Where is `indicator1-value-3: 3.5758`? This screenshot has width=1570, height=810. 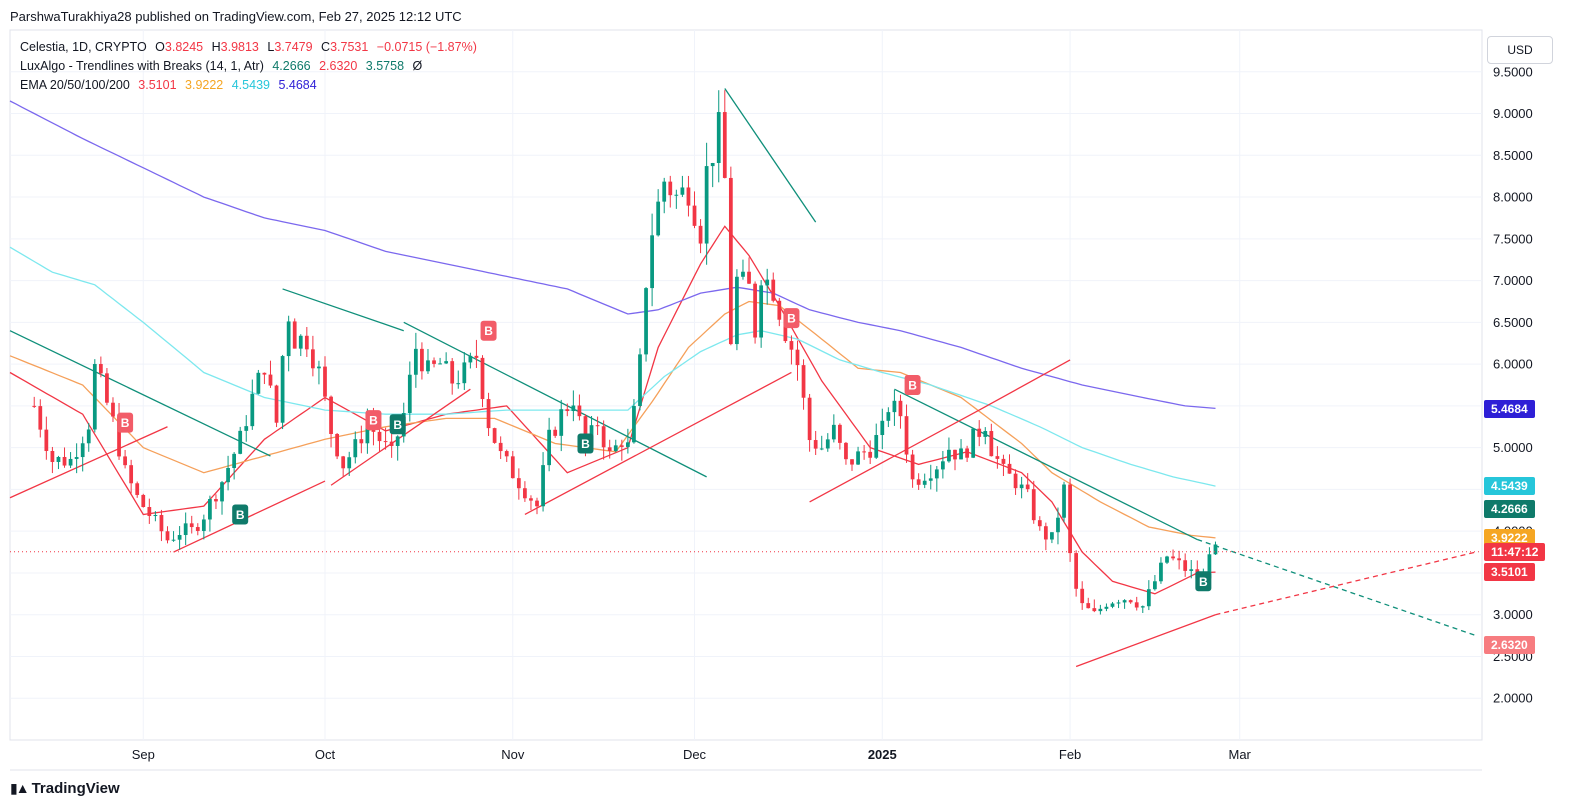
indicator1-value-3: 3.5758 is located at coordinates (385, 66).